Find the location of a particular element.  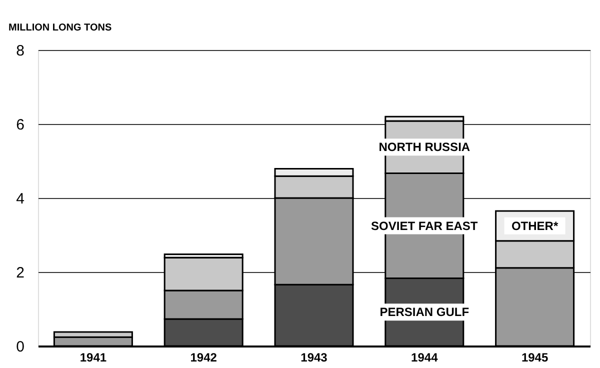

series-label: SOVIET FAR EAST is located at coordinates (424, 225).